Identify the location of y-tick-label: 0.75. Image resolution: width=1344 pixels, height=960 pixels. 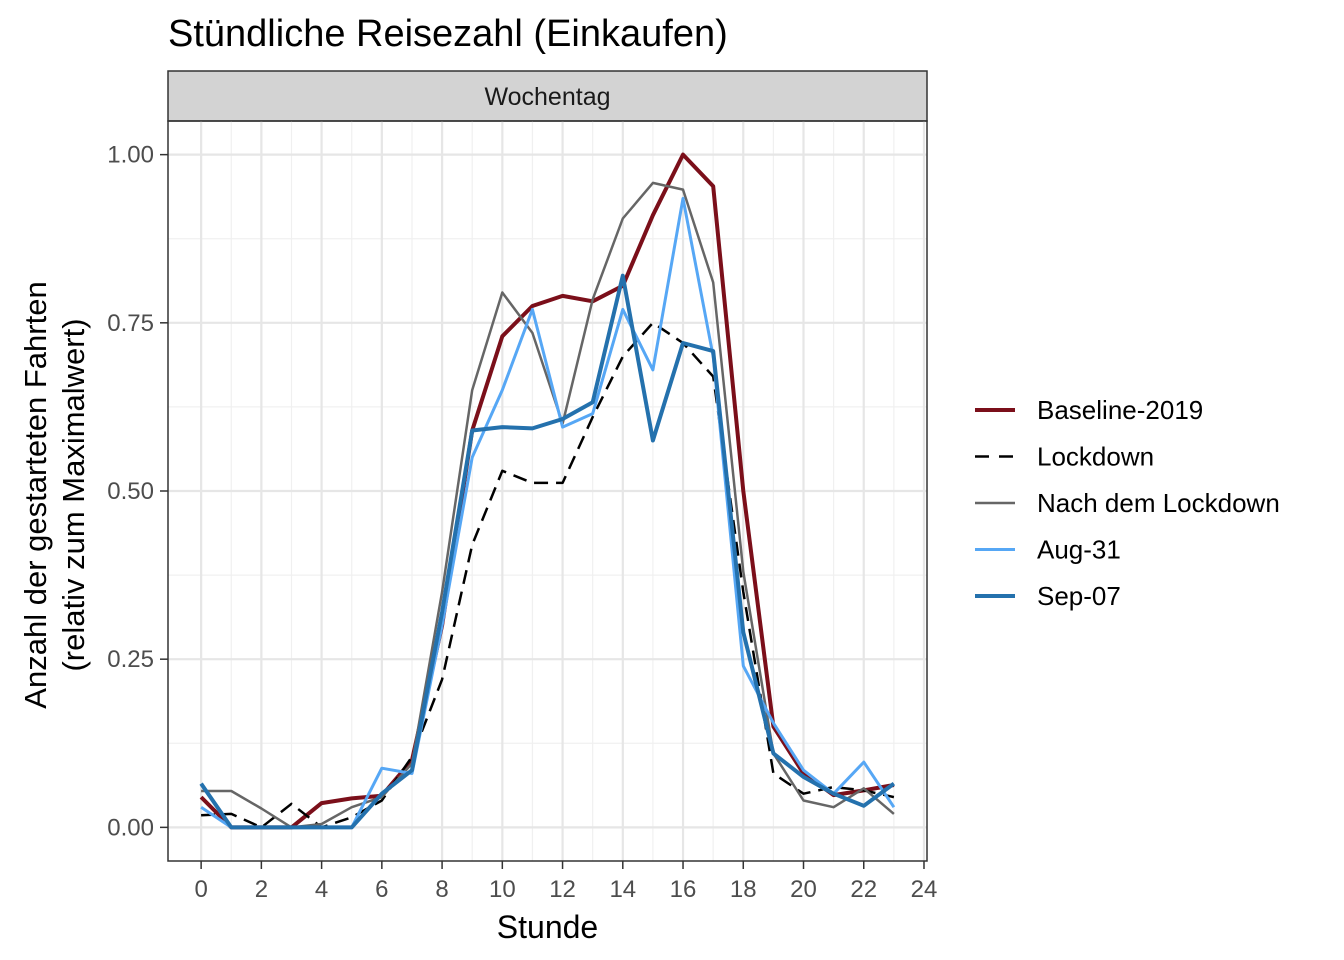
(130, 323).